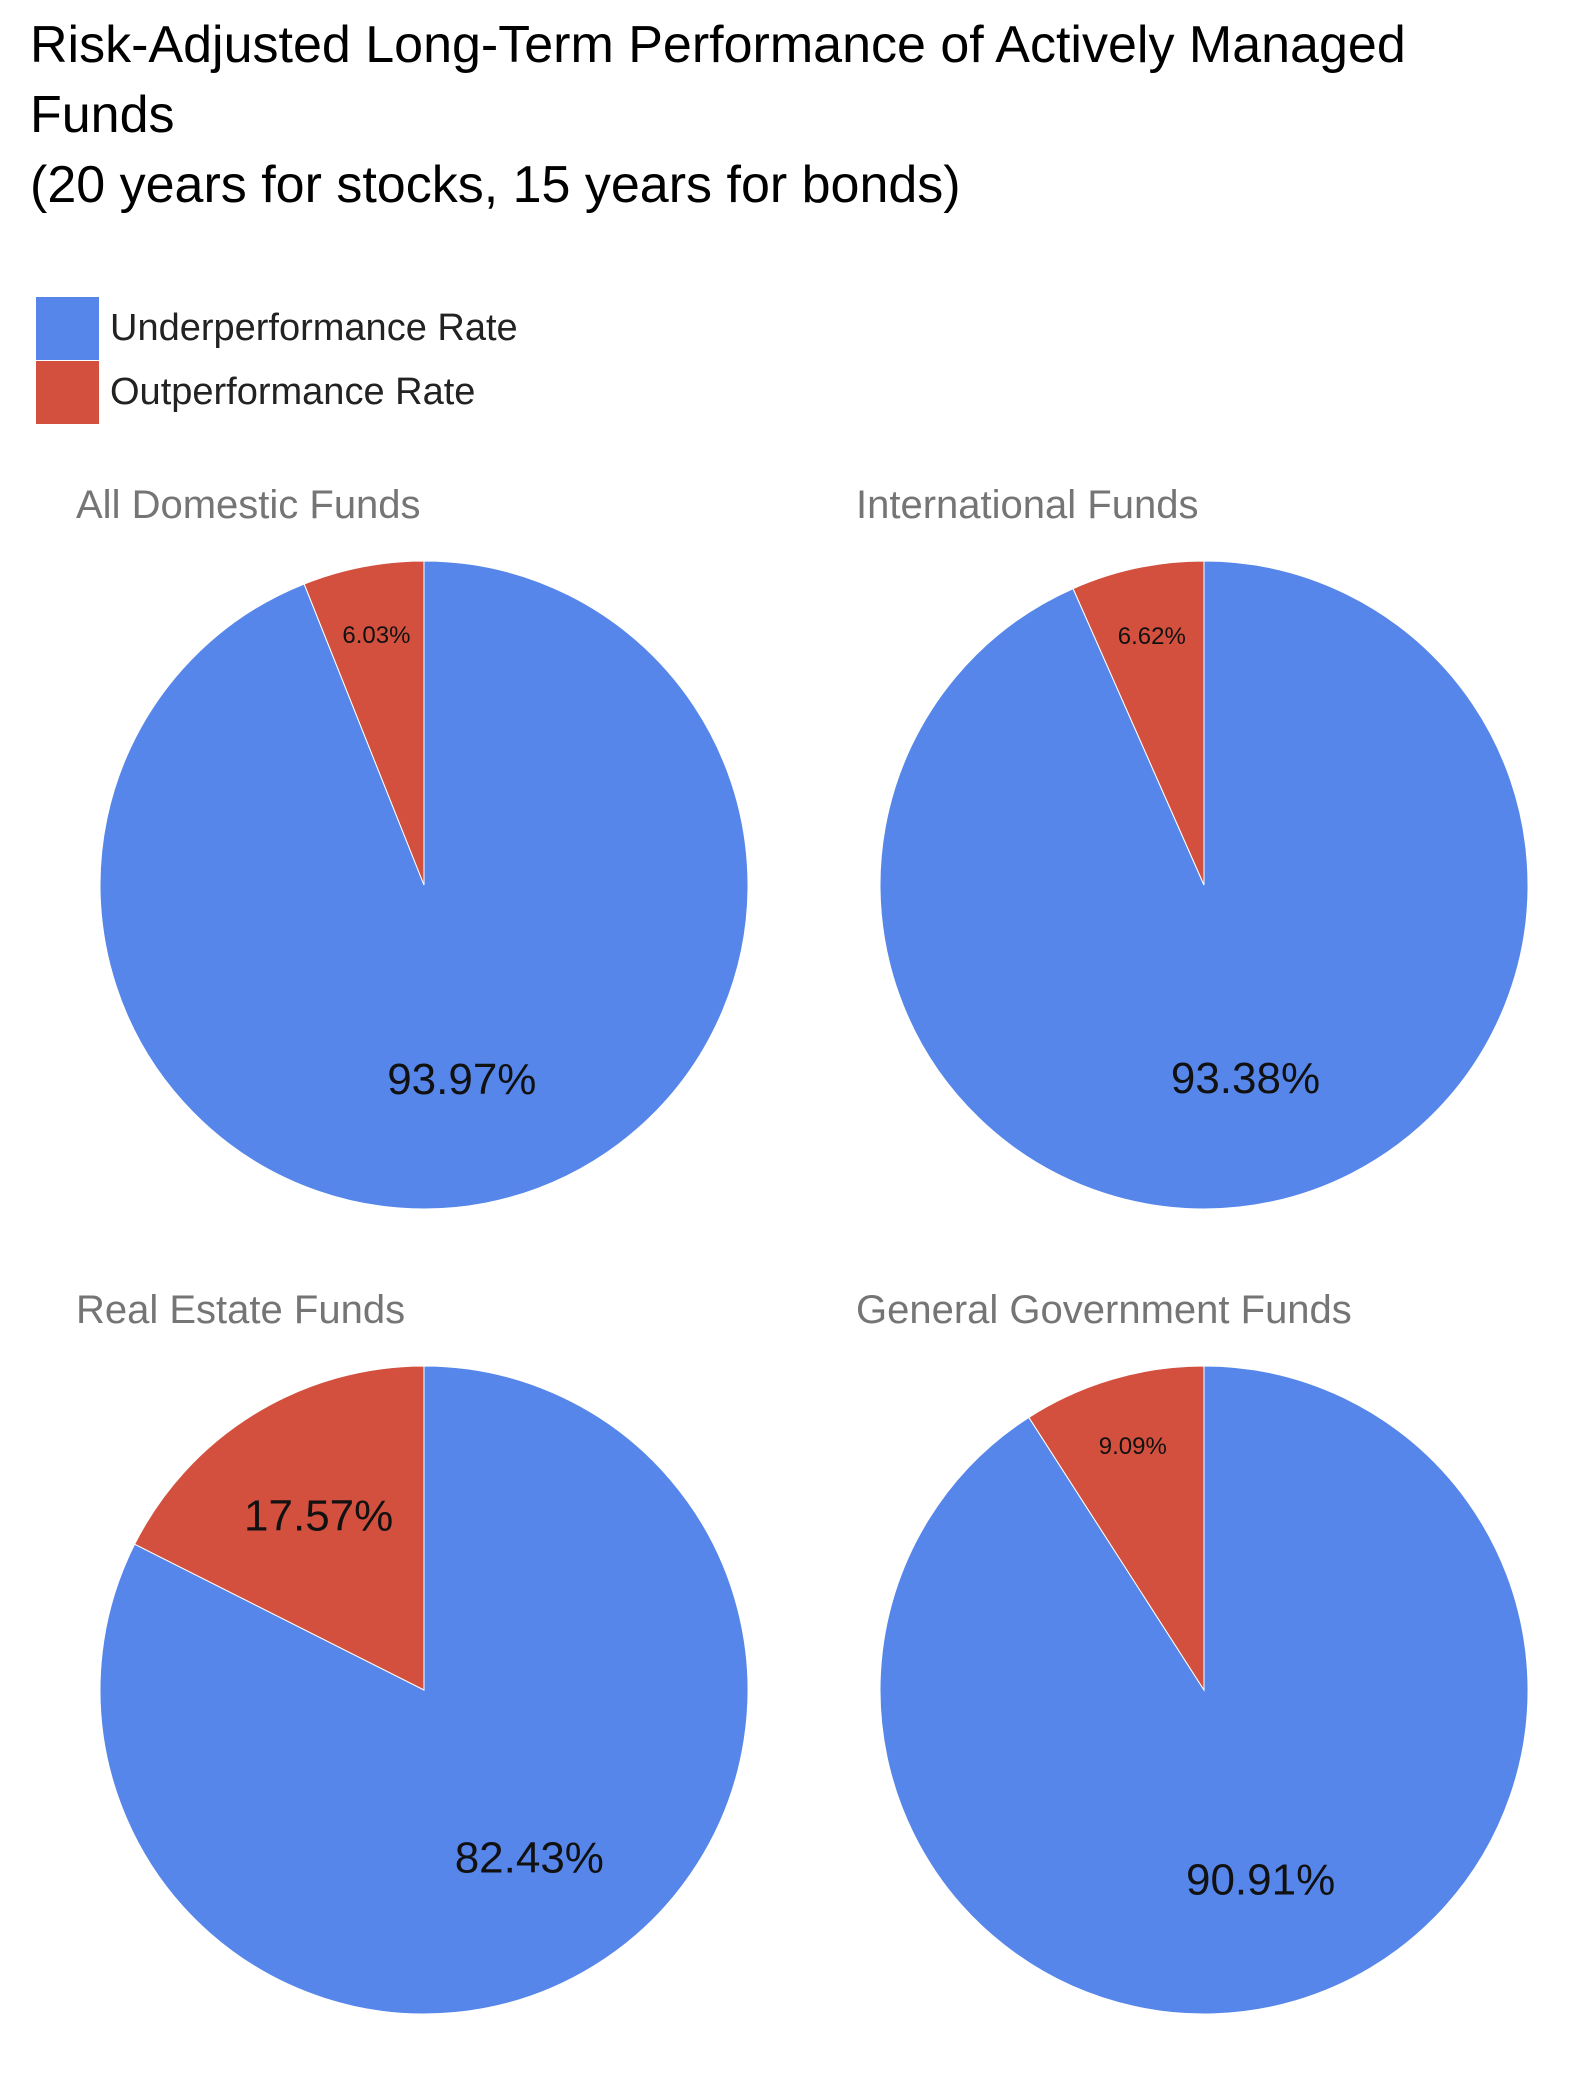 This screenshot has height=2085, width=1590. What do you see at coordinates (241, 1310) in the screenshot?
I see `pie-title-real-estate: Real Estate Funds` at bounding box center [241, 1310].